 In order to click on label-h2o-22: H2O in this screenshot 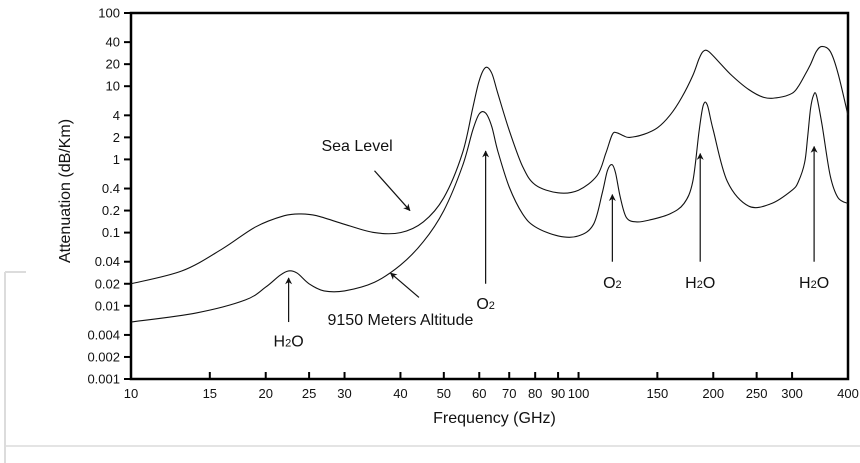, I will do `click(289, 341)`.